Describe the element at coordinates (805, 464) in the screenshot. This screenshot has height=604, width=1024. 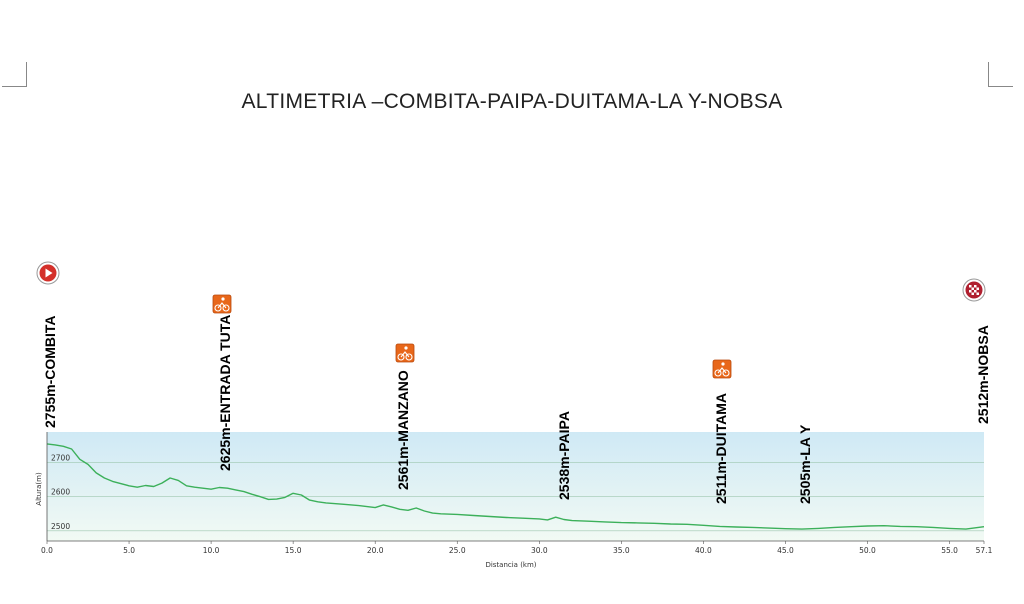
I see `waypoint-label: 2505m-LA Y` at that location.